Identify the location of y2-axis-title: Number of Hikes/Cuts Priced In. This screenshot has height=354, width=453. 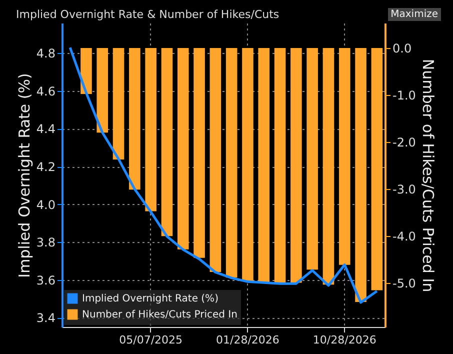
(427, 175).